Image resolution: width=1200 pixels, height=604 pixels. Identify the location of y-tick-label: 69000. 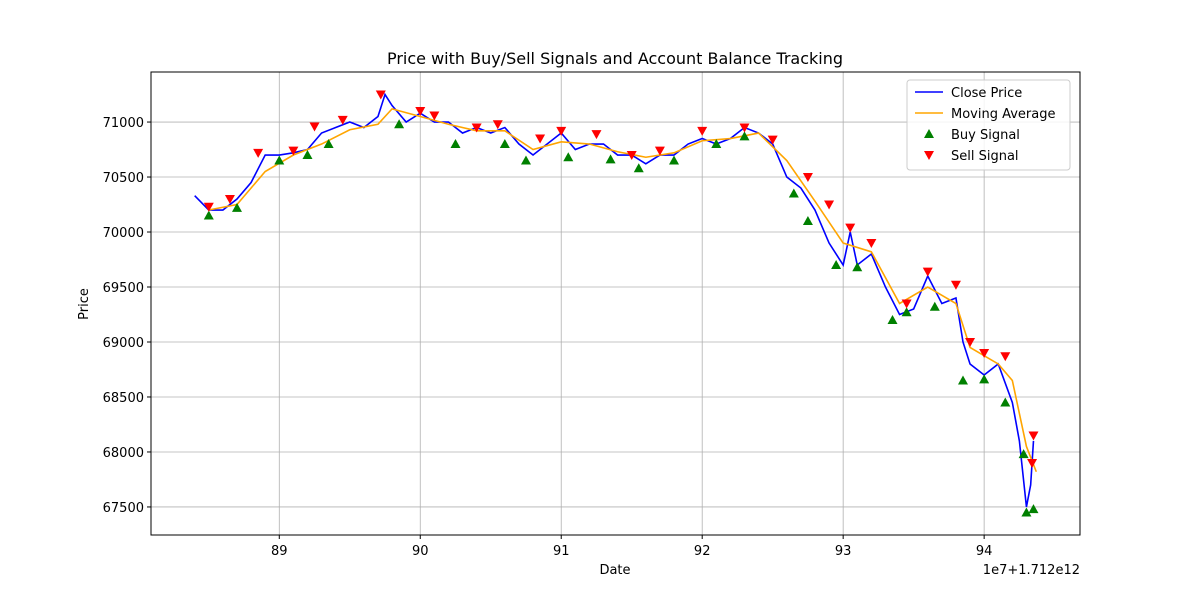
(123, 343).